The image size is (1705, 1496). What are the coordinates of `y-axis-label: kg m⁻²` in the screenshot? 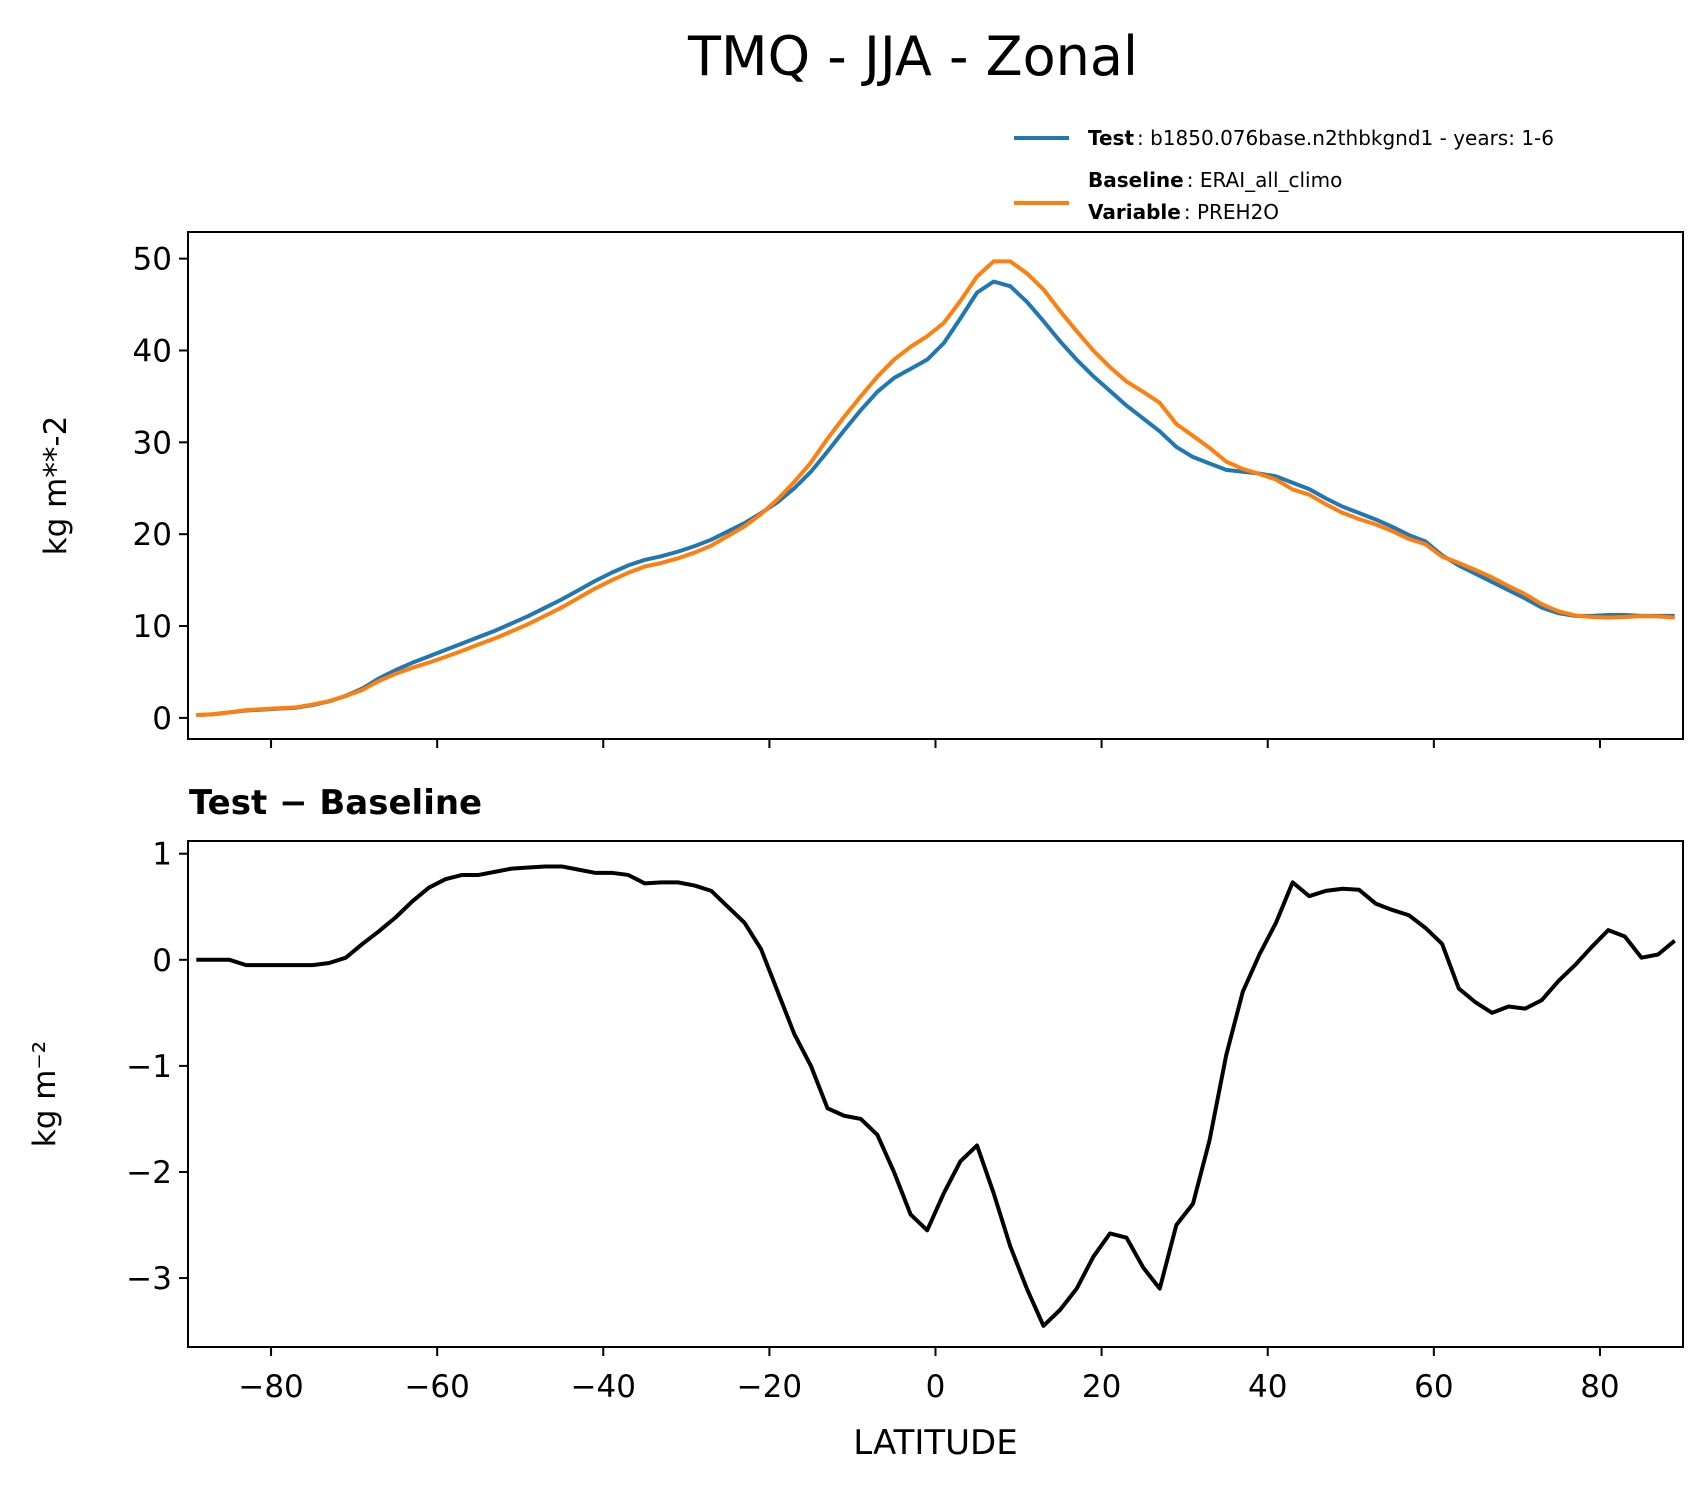 It's located at (45, 1094).